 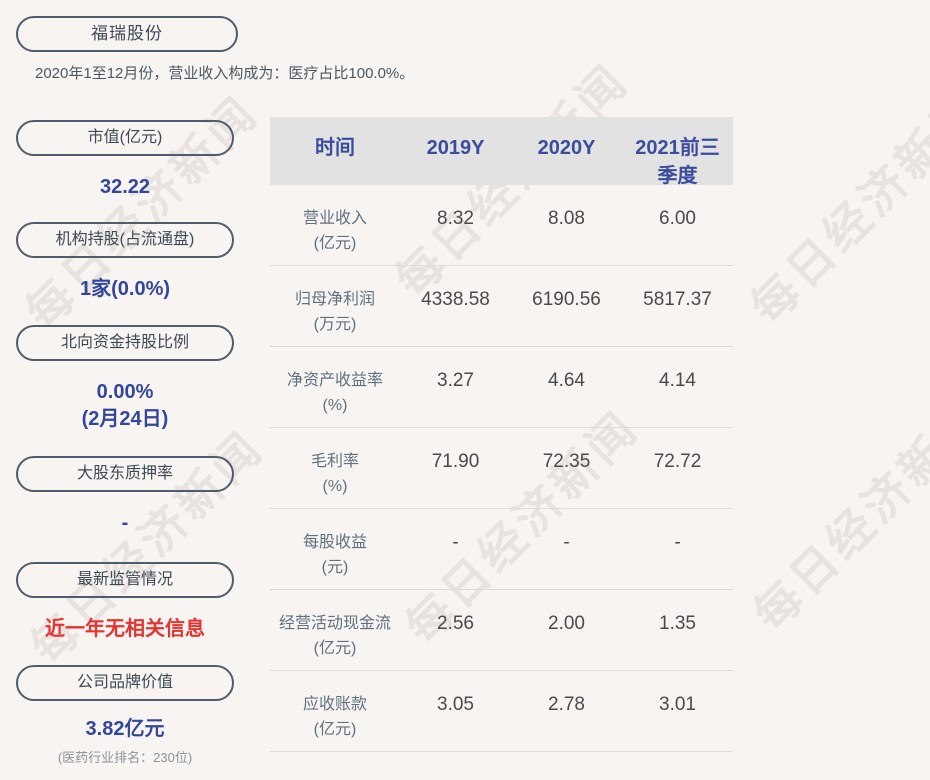 I want to click on stat-label-pill: 北向资金持股比例, so click(x=125, y=343).